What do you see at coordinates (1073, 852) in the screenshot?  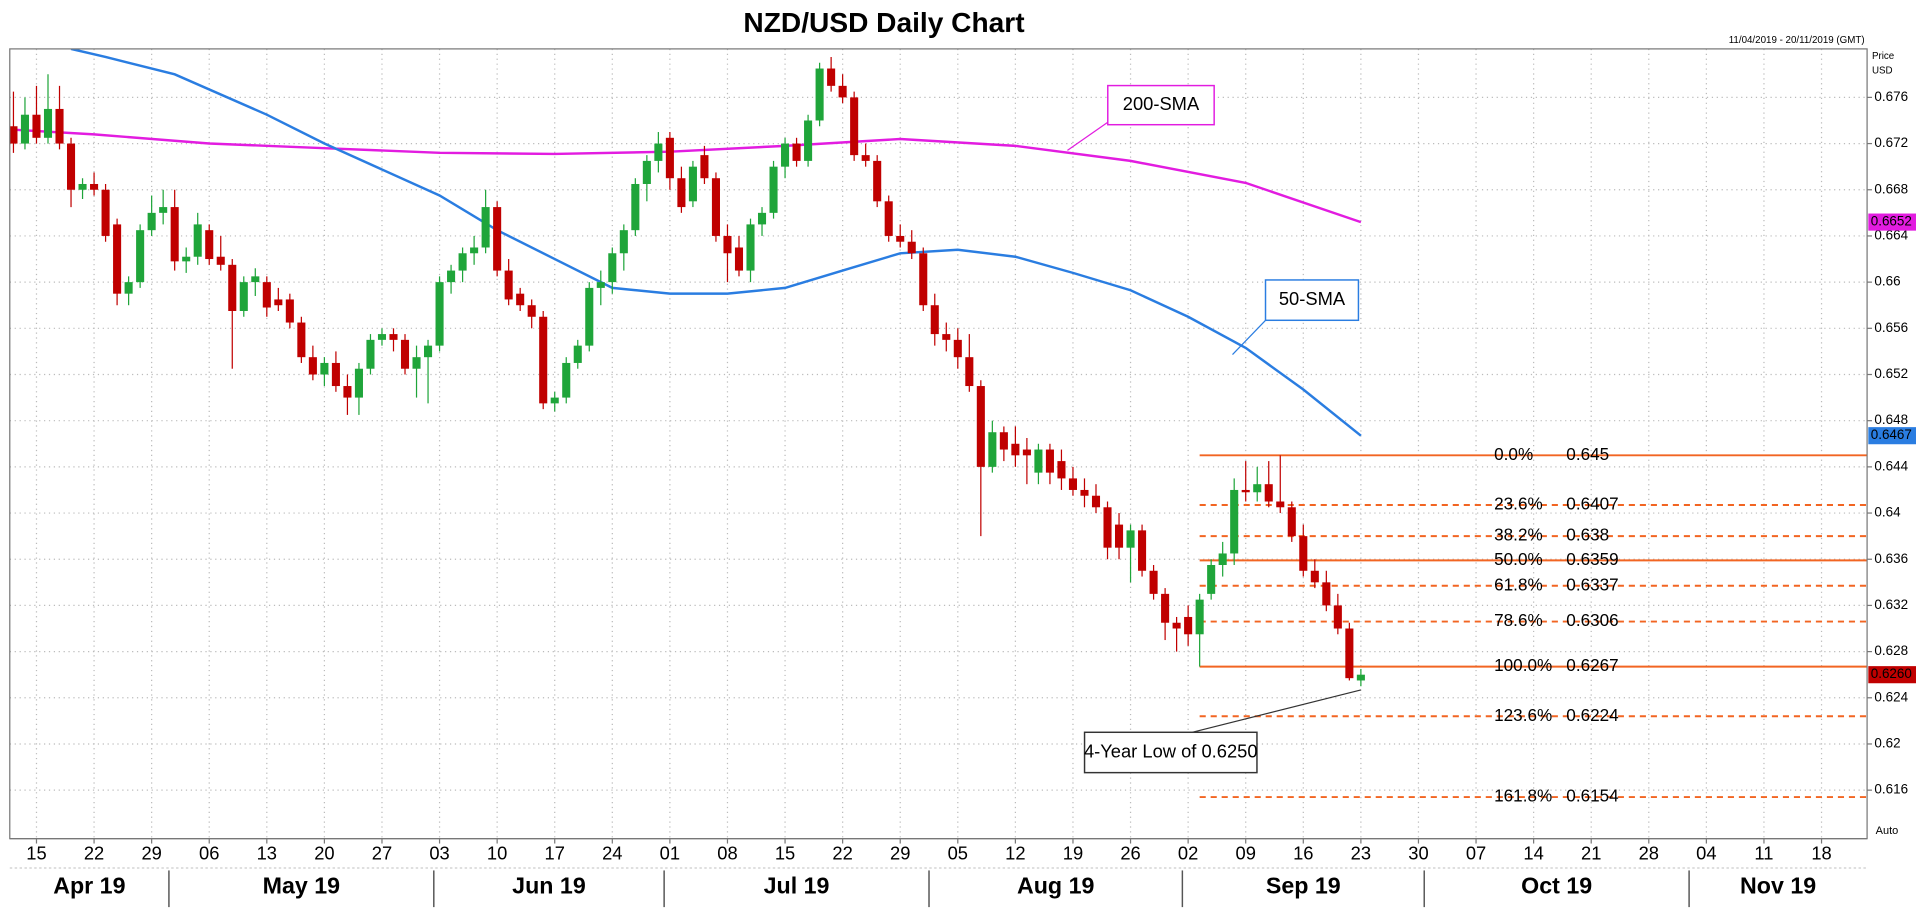 I see `x-tick-label: 19` at bounding box center [1073, 852].